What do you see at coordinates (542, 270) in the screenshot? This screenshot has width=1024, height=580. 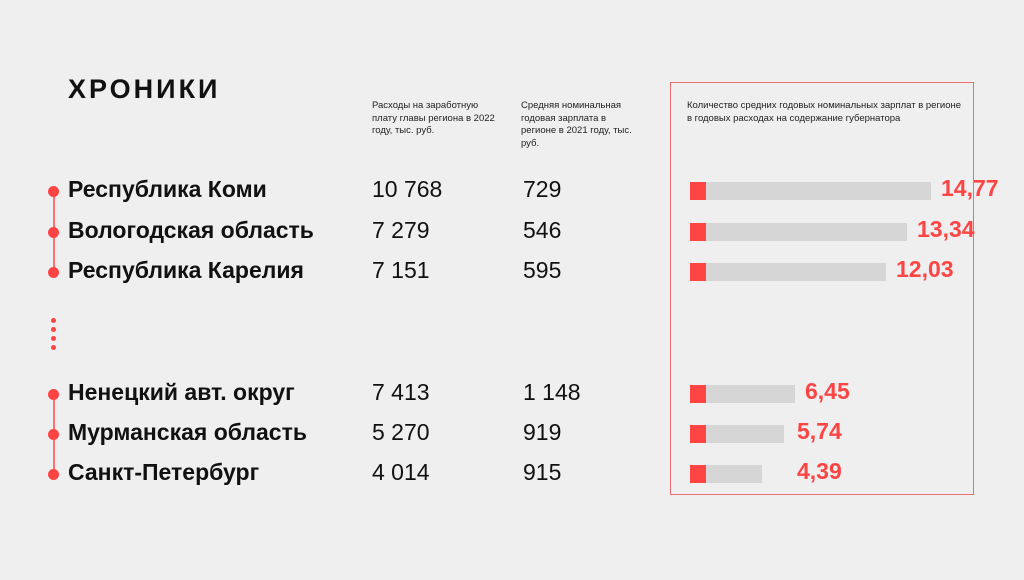 I see `salary-value: 595` at bounding box center [542, 270].